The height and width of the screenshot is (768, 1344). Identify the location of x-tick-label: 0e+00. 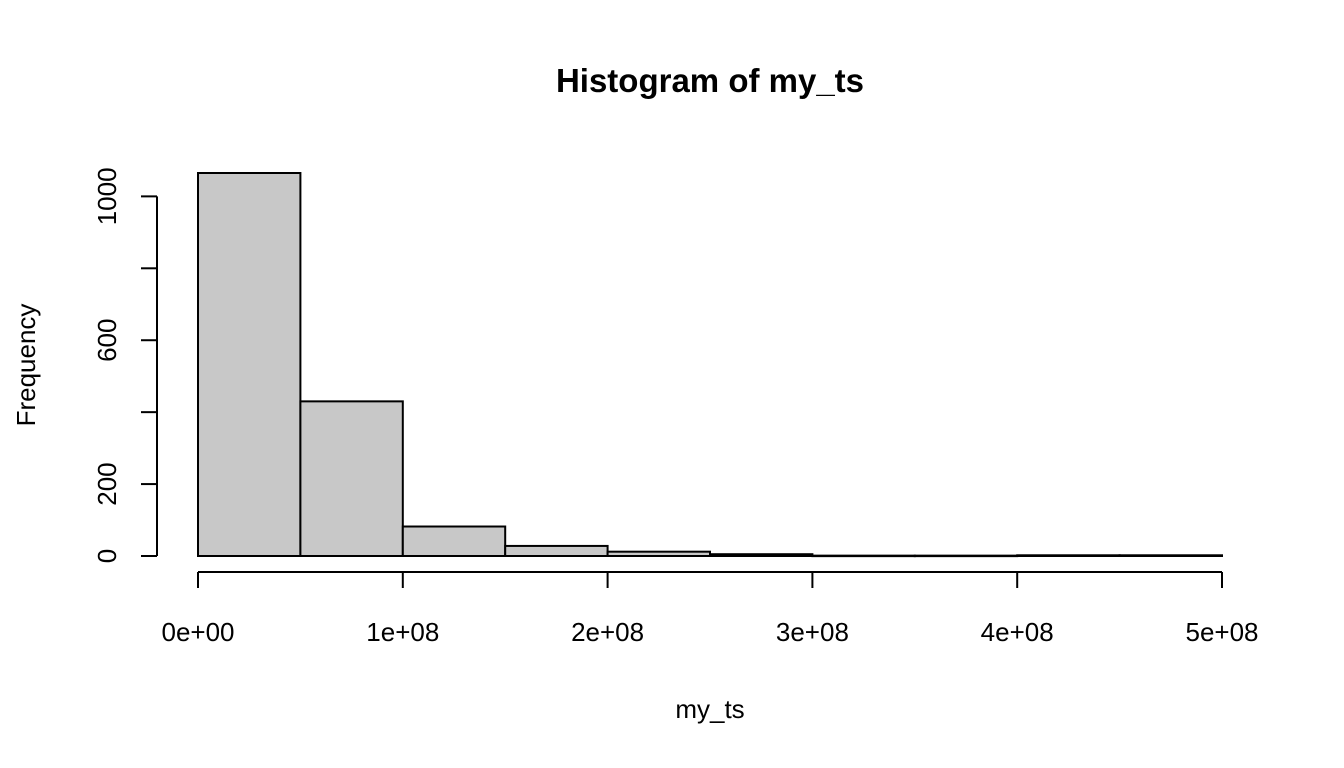
(197, 632).